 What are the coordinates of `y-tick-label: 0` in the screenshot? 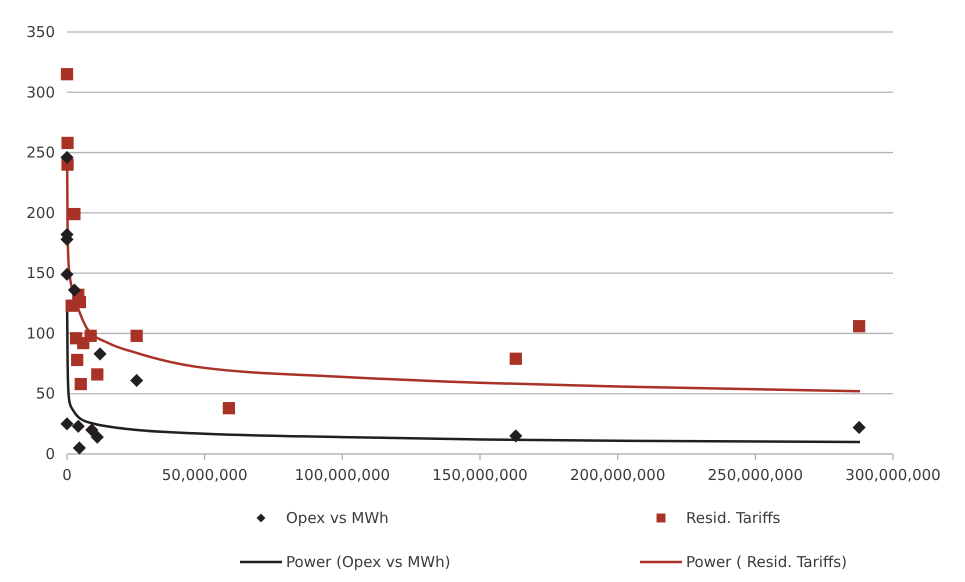 It's located at (50, 454).